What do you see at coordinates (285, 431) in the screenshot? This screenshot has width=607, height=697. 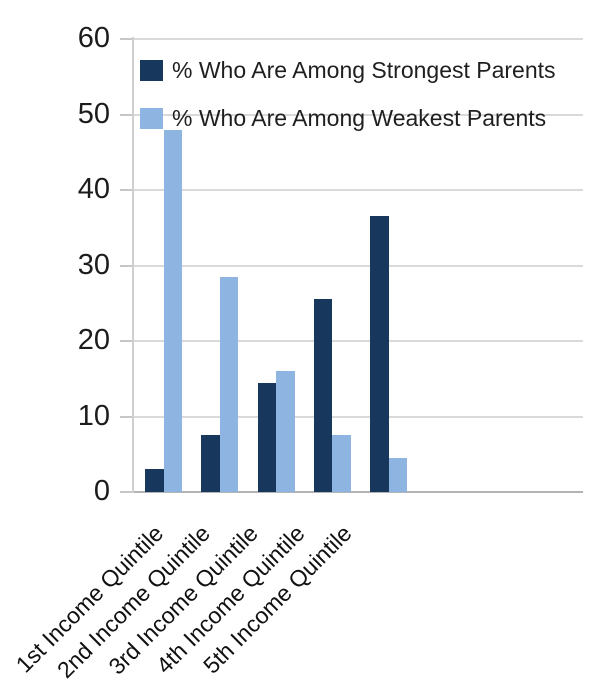 I see `bar-weakest-q3` at bounding box center [285, 431].